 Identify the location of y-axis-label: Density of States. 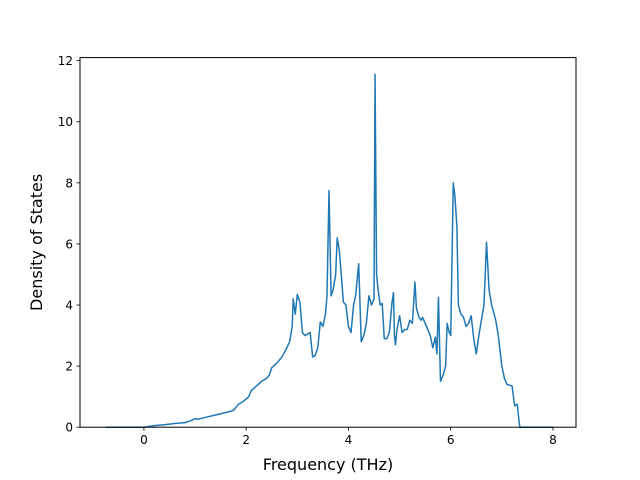
(36, 242).